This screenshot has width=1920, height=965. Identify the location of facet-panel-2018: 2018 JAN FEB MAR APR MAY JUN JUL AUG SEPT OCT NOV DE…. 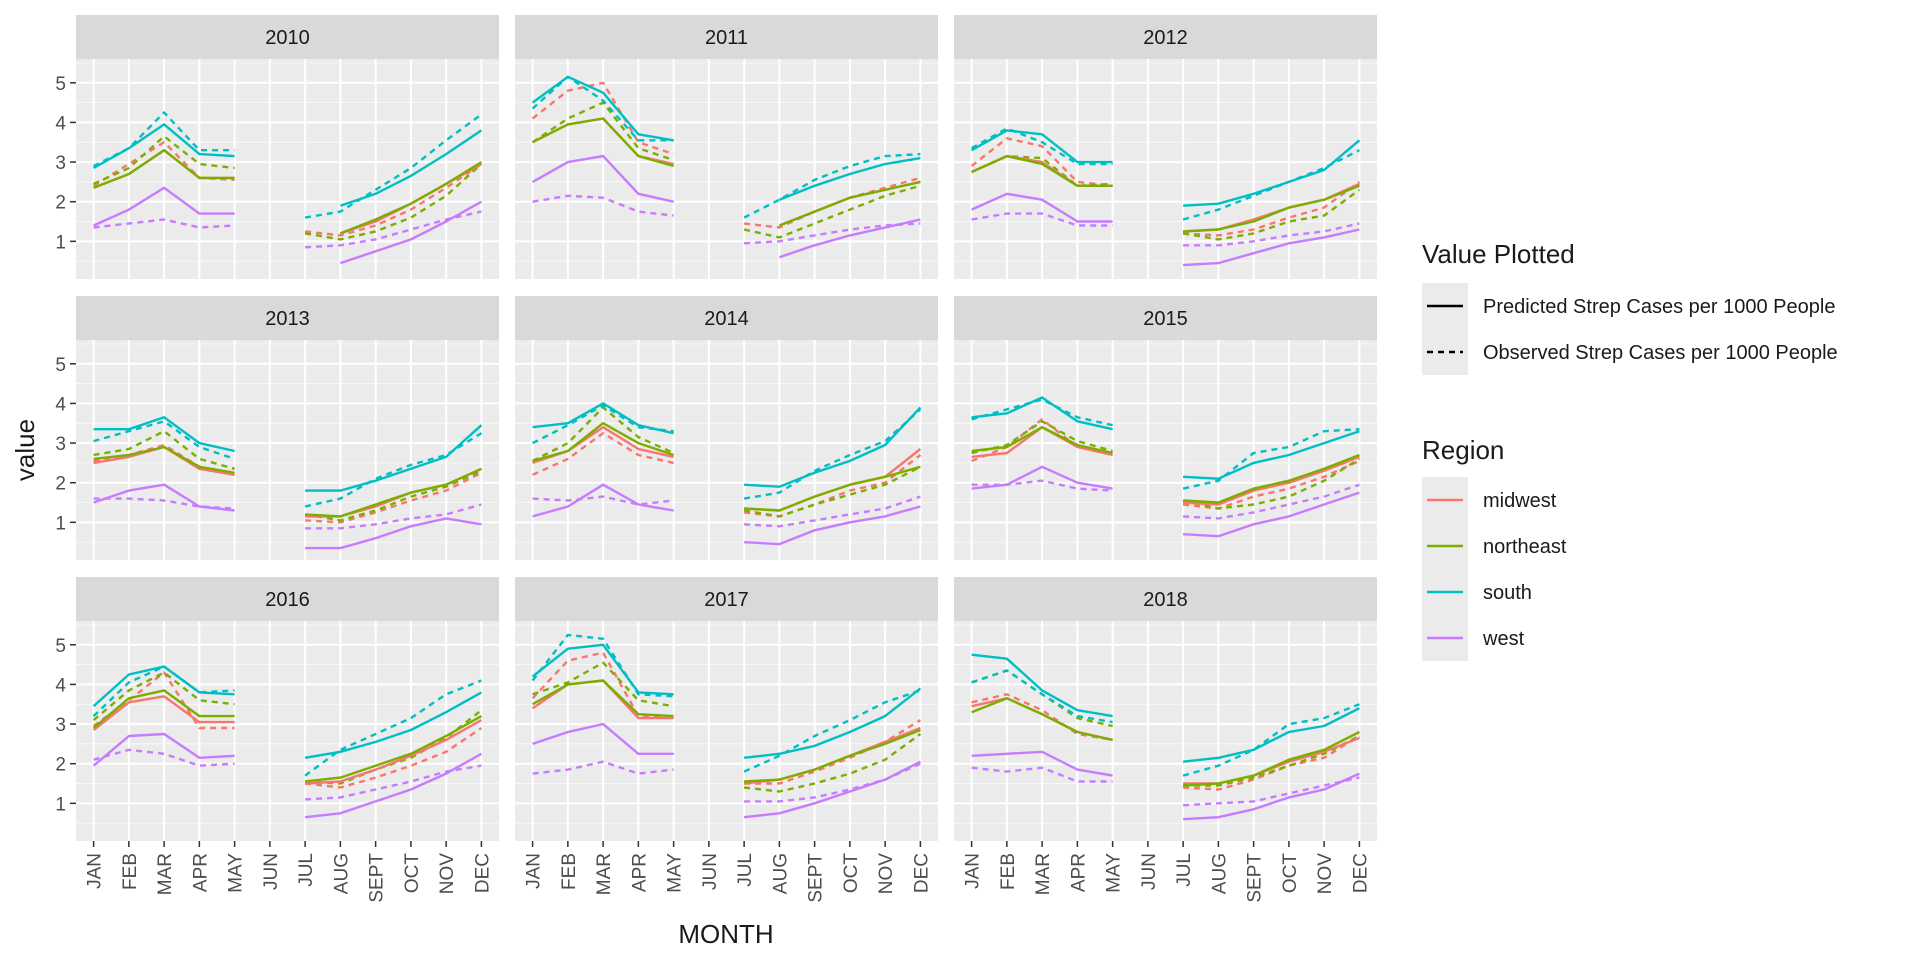
(1165, 740).